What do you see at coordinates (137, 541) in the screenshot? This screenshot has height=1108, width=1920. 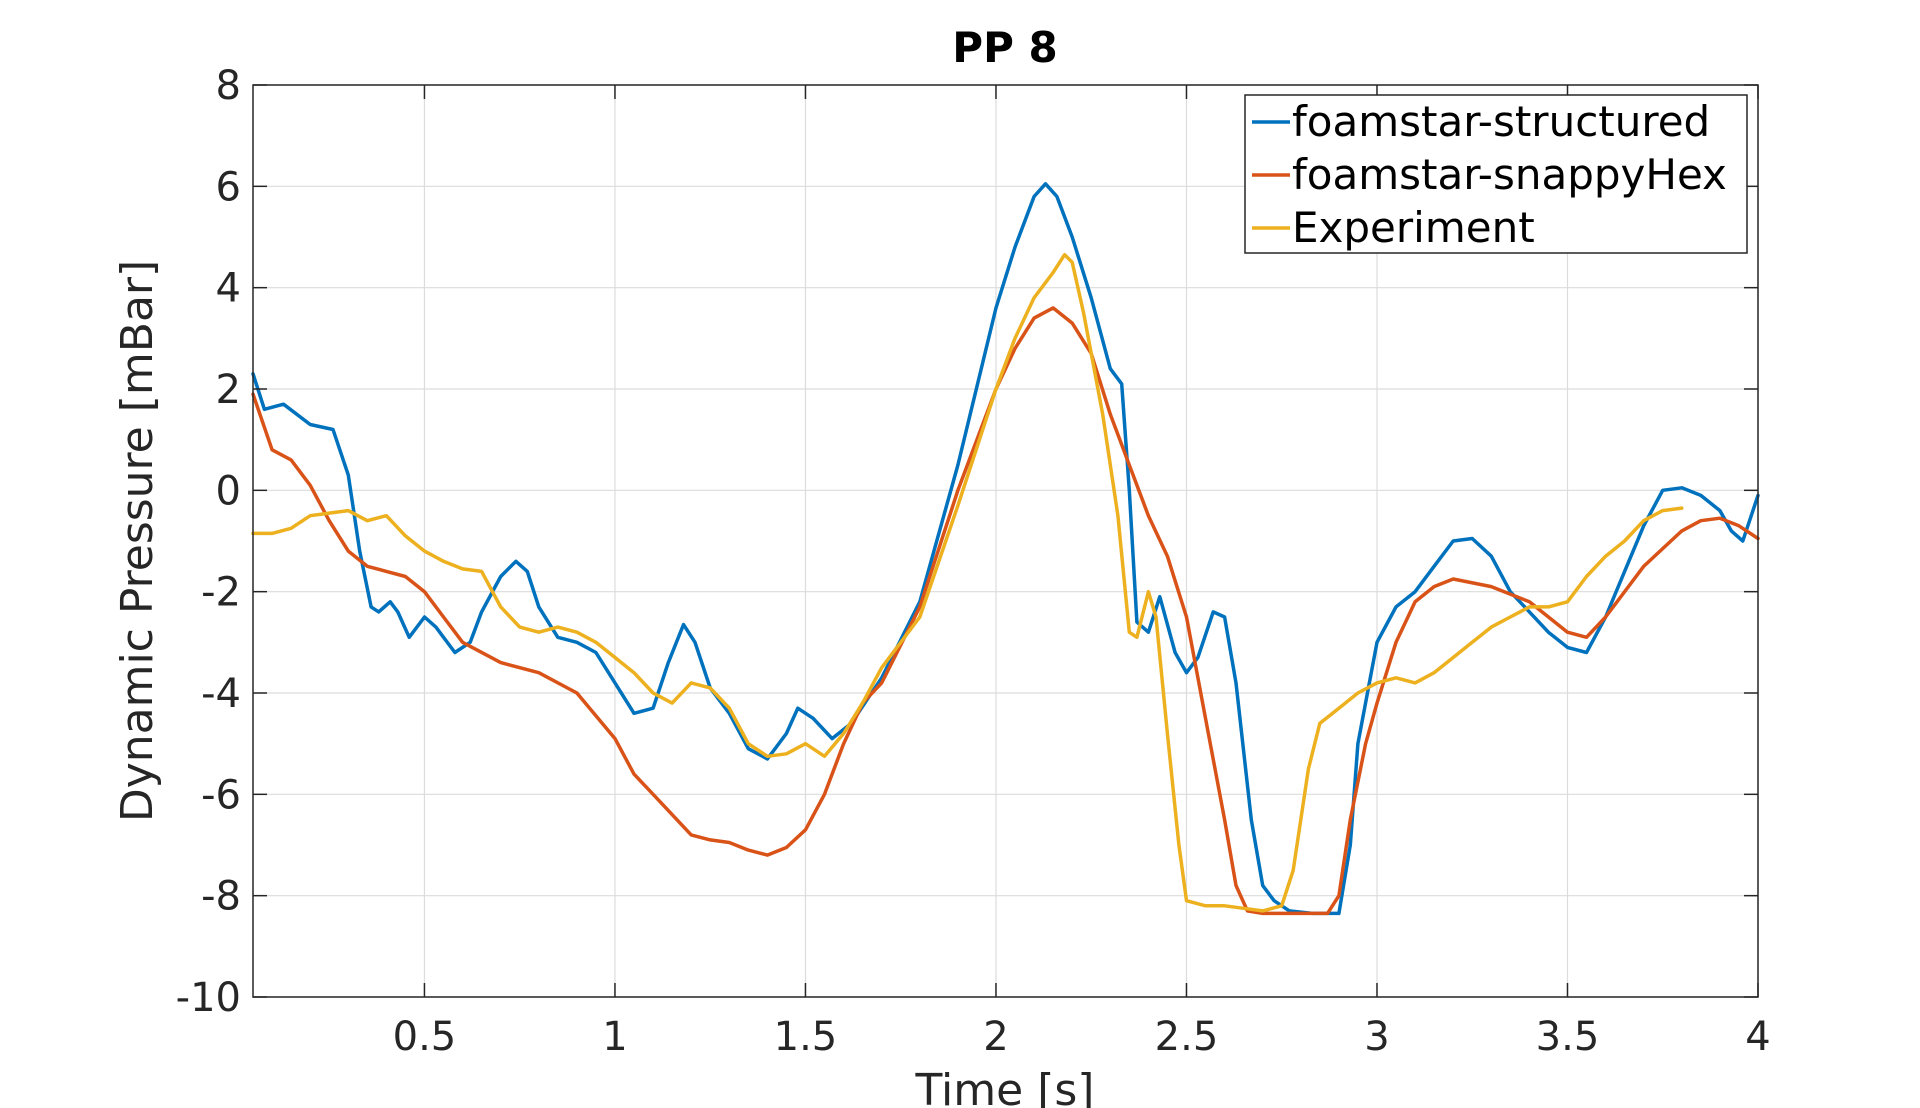 I see `y-axis-label: Dynamic Pressure [mBar]` at bounding box center [137, 541].